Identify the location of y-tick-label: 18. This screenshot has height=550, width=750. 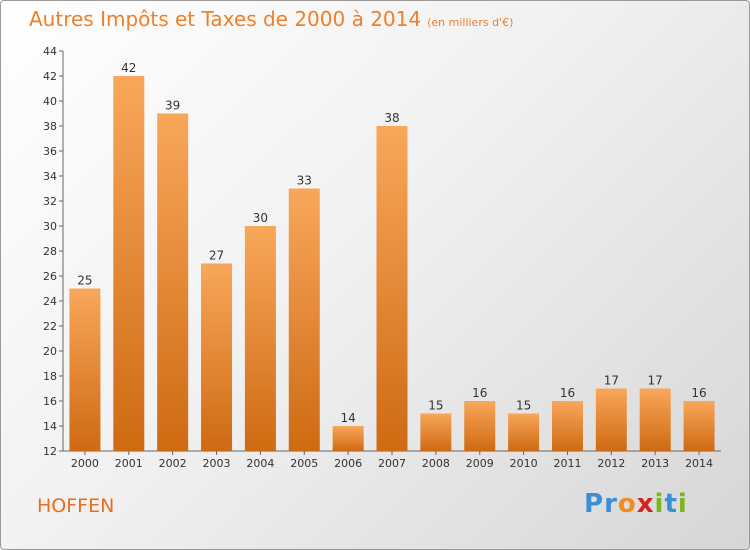
(50, 376).